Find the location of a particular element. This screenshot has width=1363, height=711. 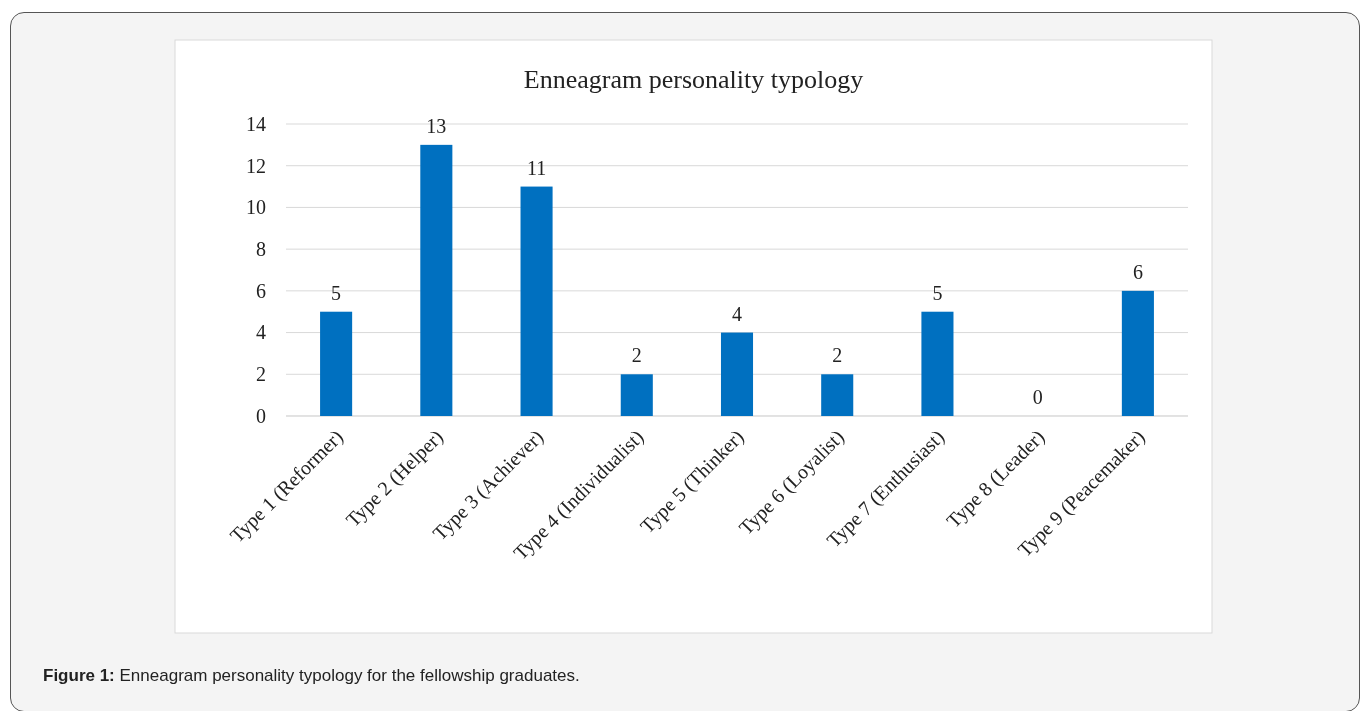

chart-title: Enneagram personality typology is located at coordinates (693, 79).